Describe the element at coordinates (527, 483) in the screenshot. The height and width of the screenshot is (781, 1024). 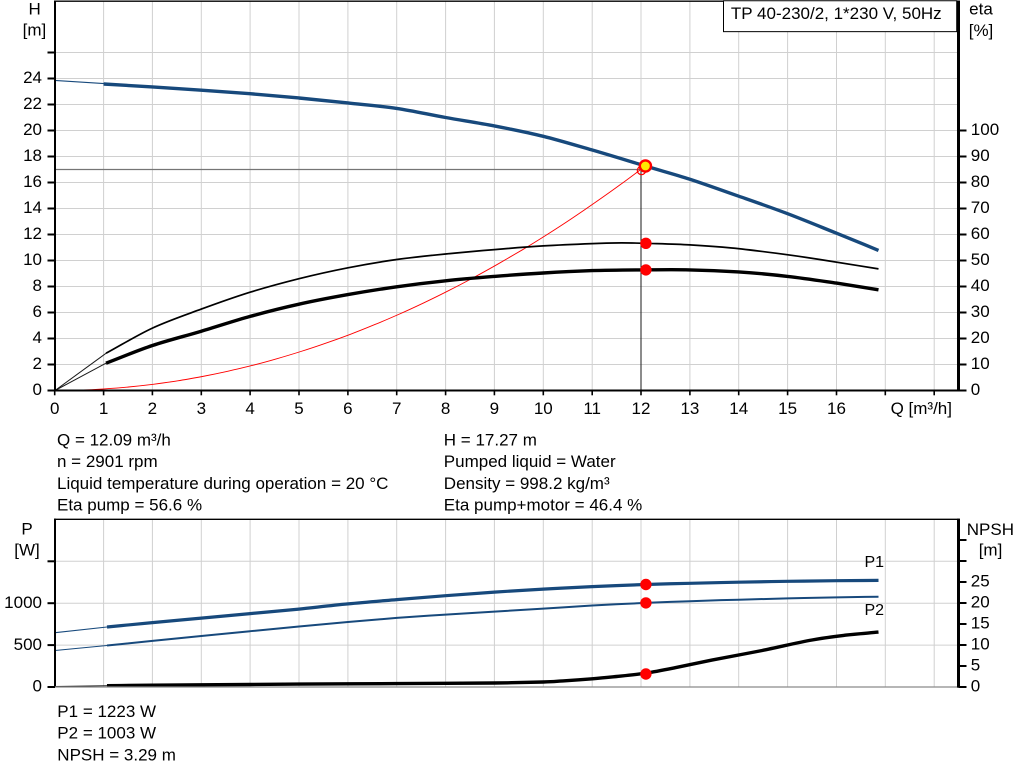
I see `svg-text: Density = 998.2 kg/m³` at that location.